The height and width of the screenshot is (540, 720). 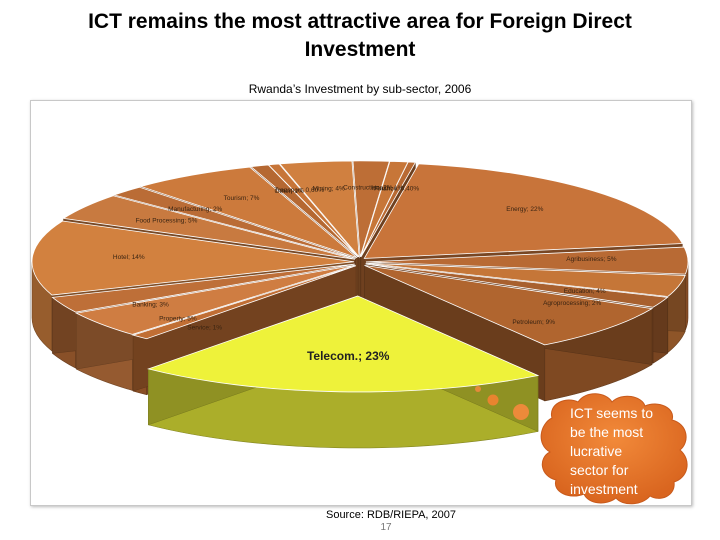 I want to click on slice-label: Hotel; 14%, so click(x=129, y=257).